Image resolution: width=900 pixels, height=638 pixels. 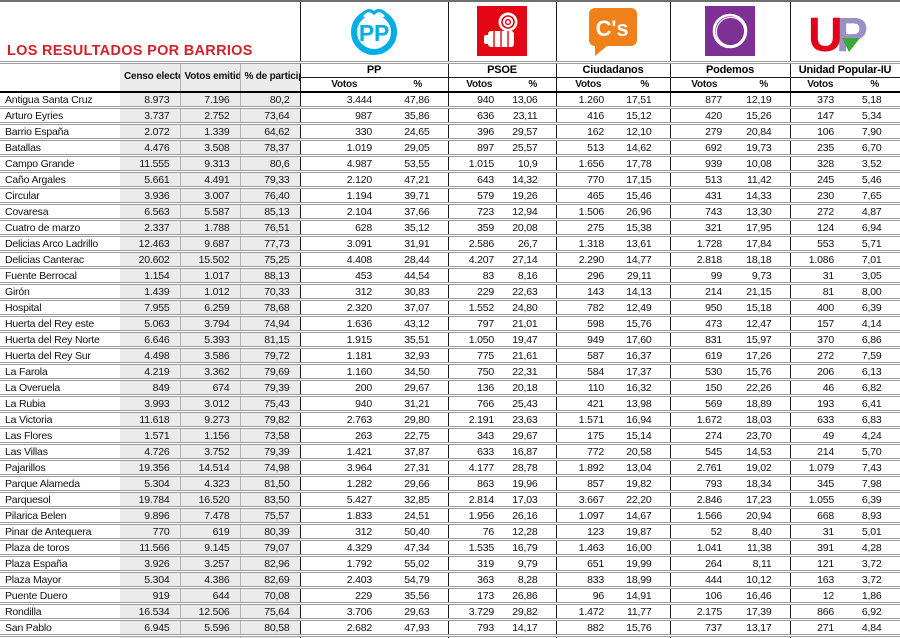 What do you see at coordinates (704, 180) in the screenshot?
I see `value-cell: 513` at bounding box center [704, 180].